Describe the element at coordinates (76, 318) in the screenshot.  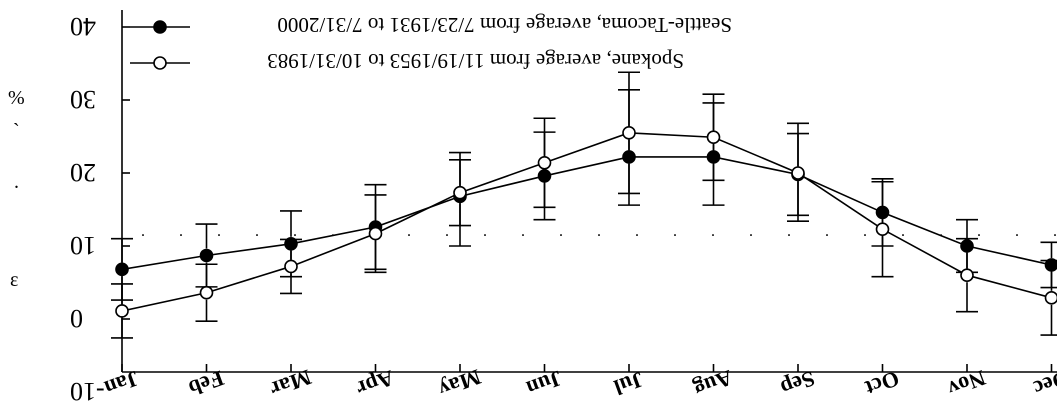
I see `y-tick-label-1: 0` at that location.